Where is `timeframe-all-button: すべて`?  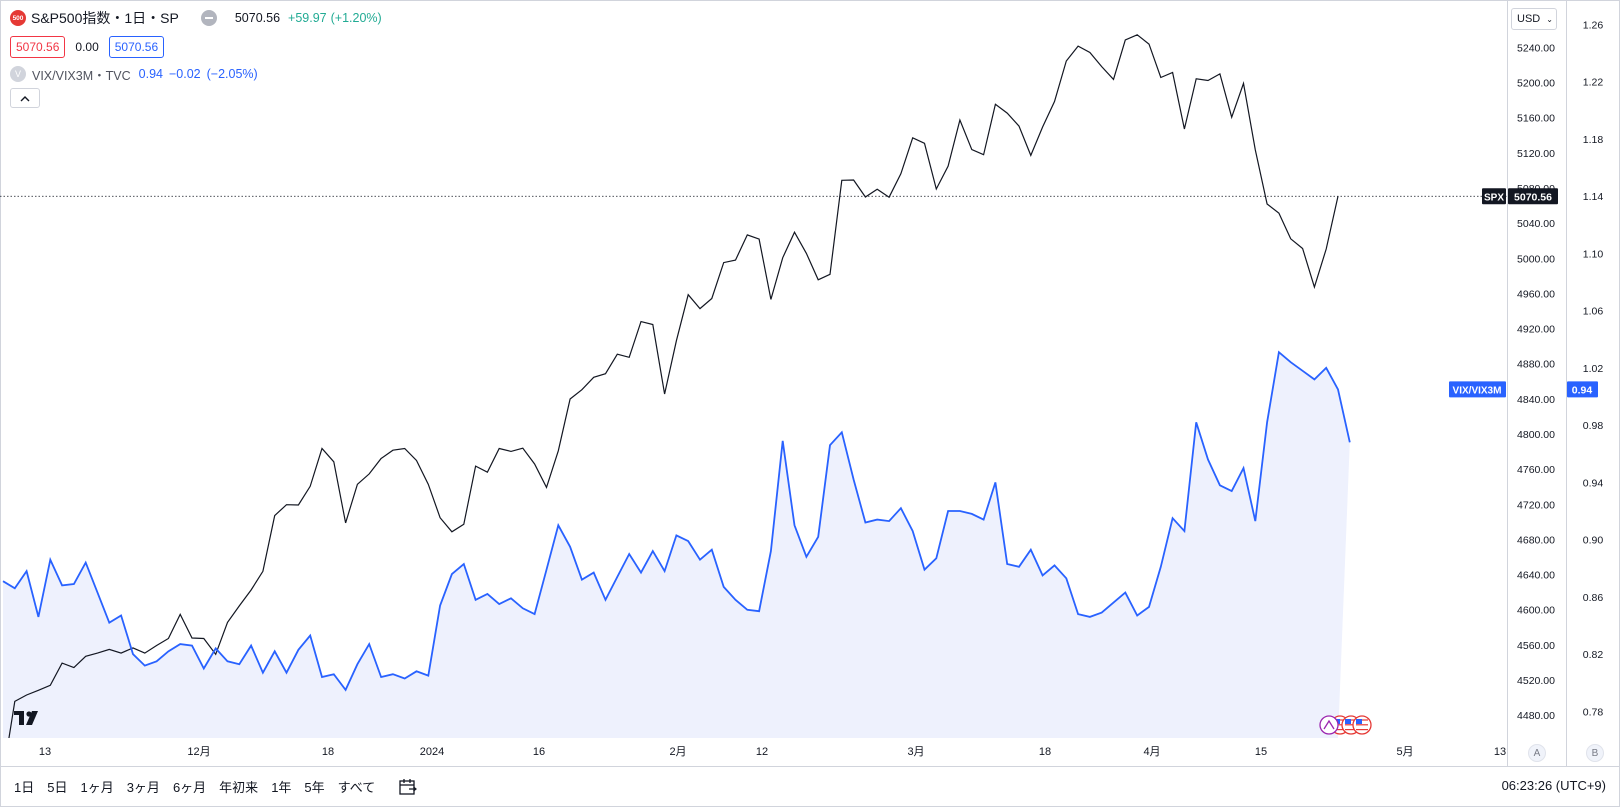 timeframe-all-button: すべて is located at coordinates (356, 787).